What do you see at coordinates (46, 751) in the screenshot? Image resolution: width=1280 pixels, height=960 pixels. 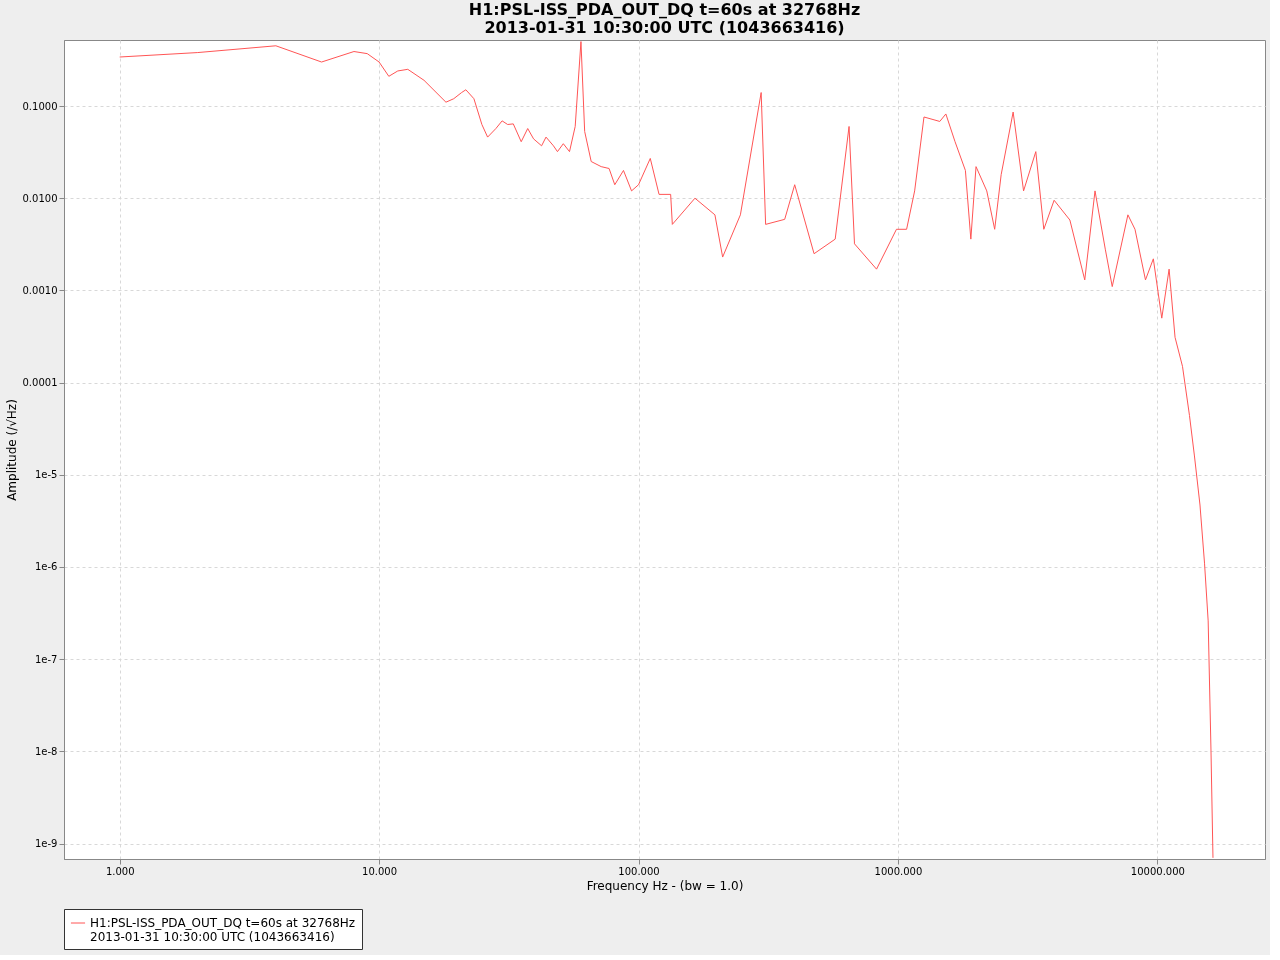 I see `y-tick-label: 1e-8` at bounding box center [46, 751].